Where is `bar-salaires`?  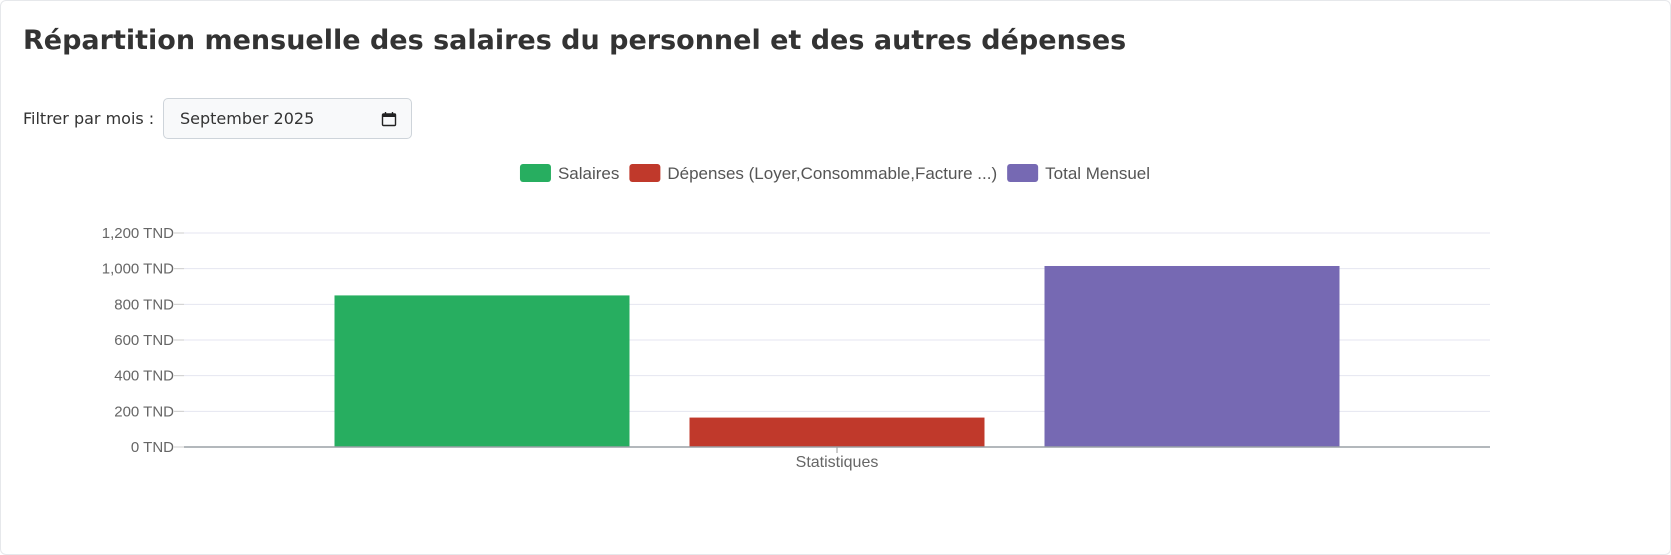
bar-salaires is located at coordinates (482, 371).